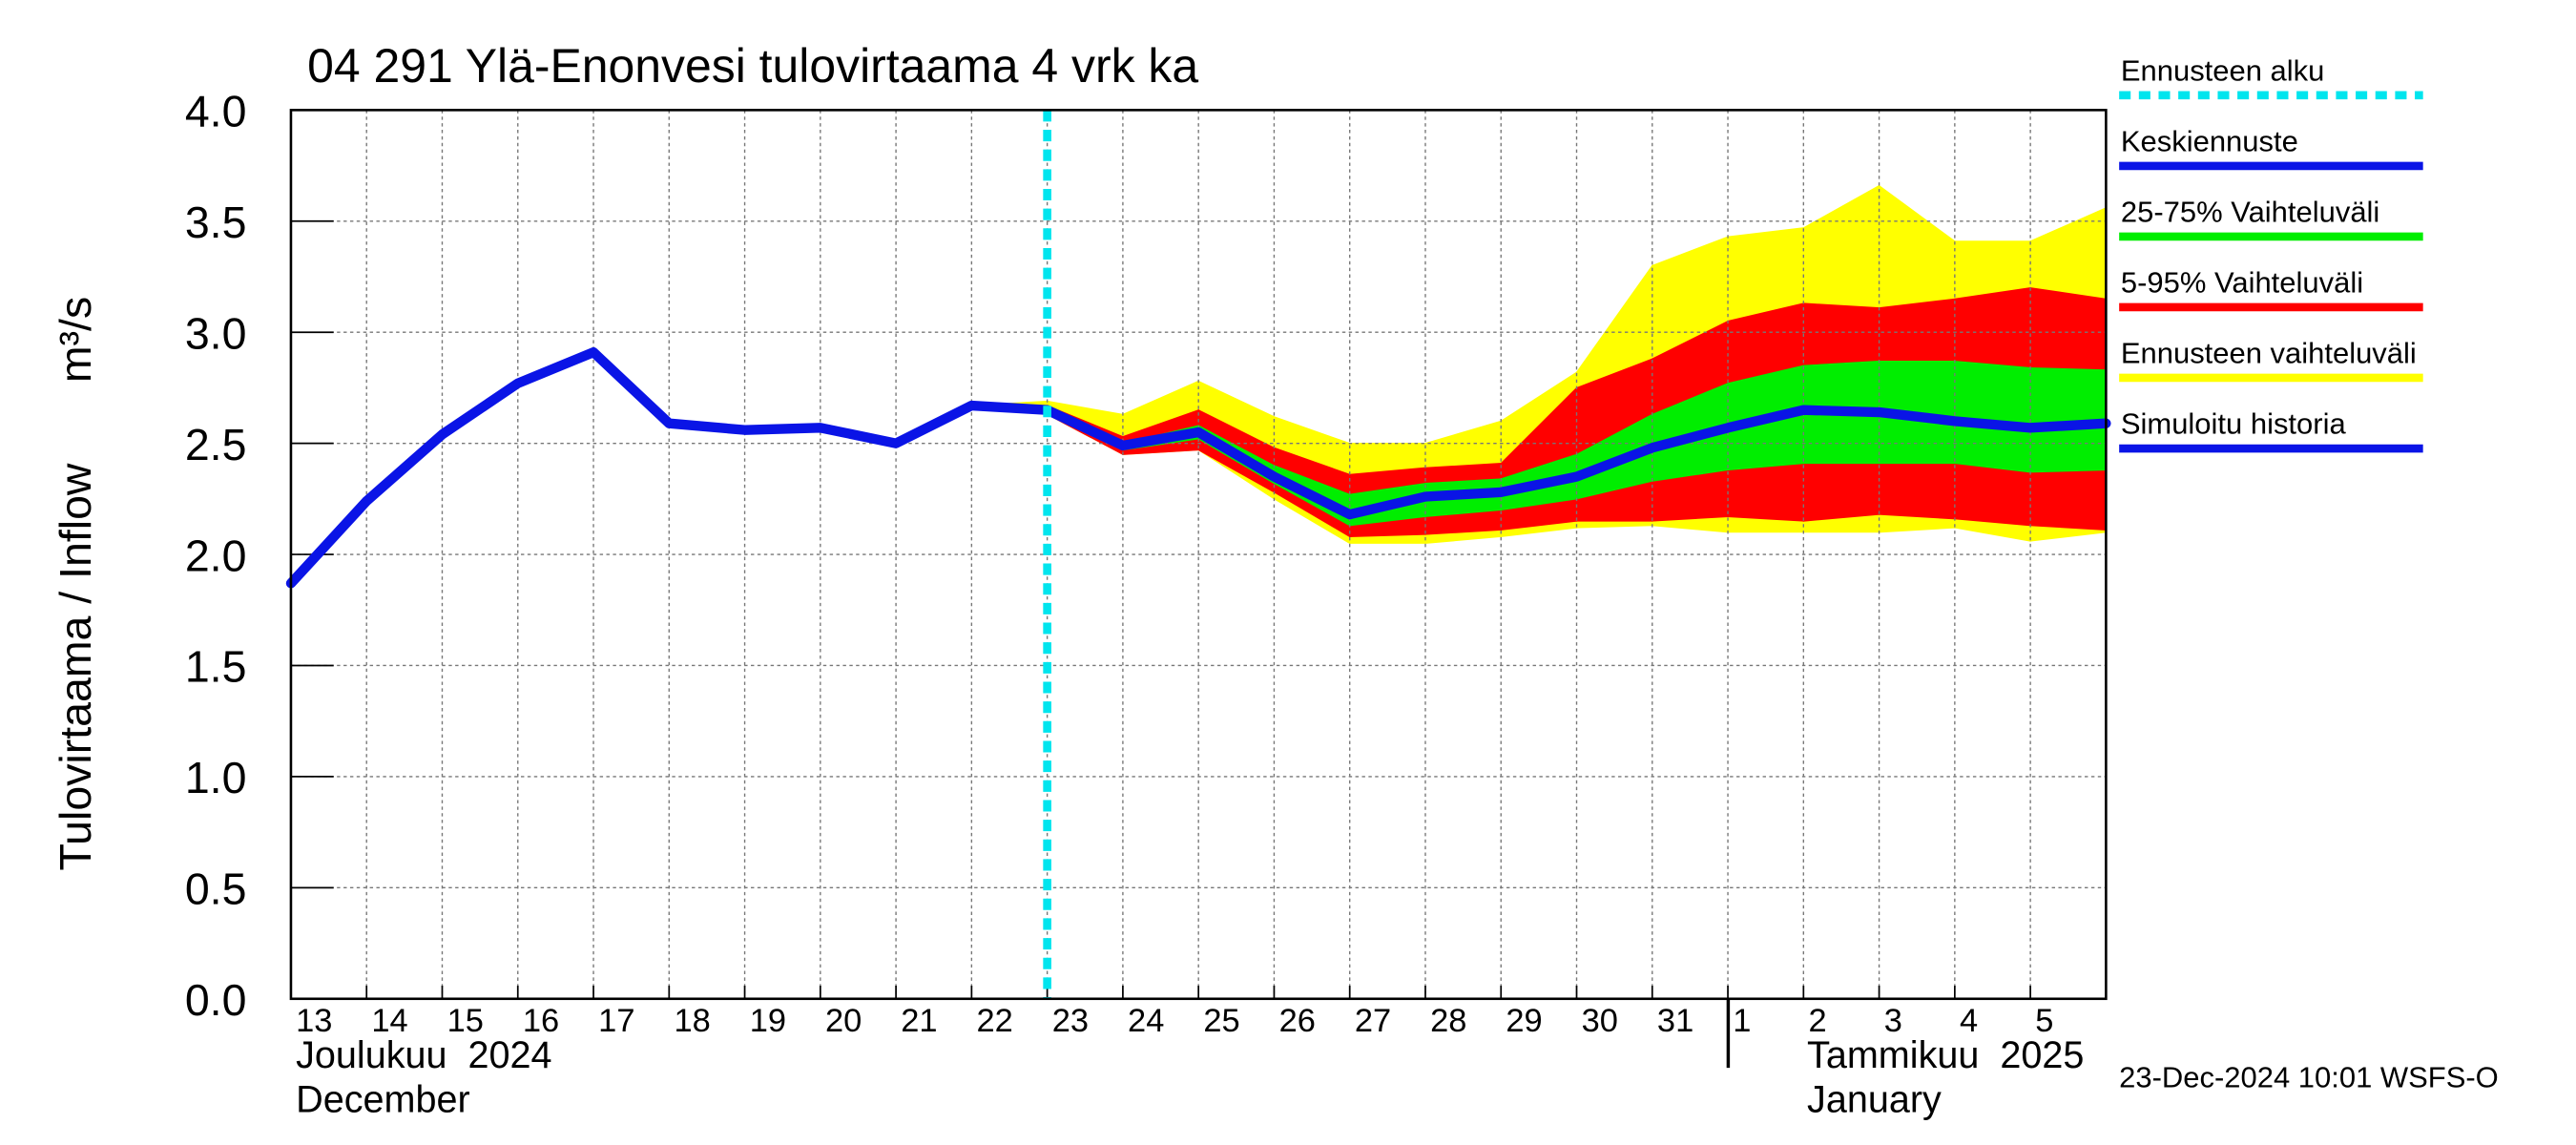 This screenshot has height=1145, width=2576. I want to click on x-tick-label: 15, so click(465, 1021).